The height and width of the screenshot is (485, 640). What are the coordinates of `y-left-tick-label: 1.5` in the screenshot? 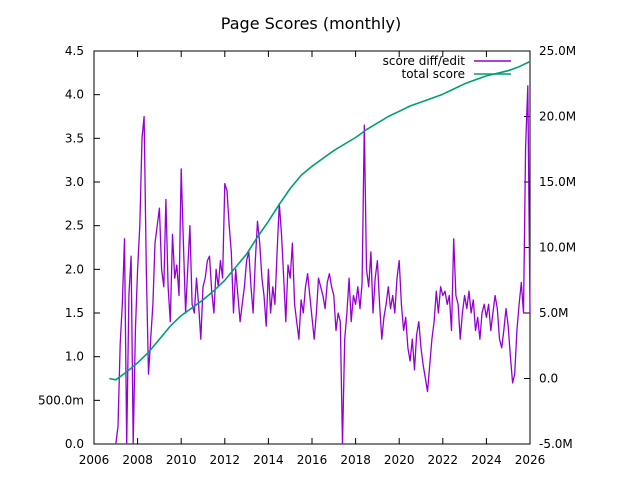 It's located at (74, 313).